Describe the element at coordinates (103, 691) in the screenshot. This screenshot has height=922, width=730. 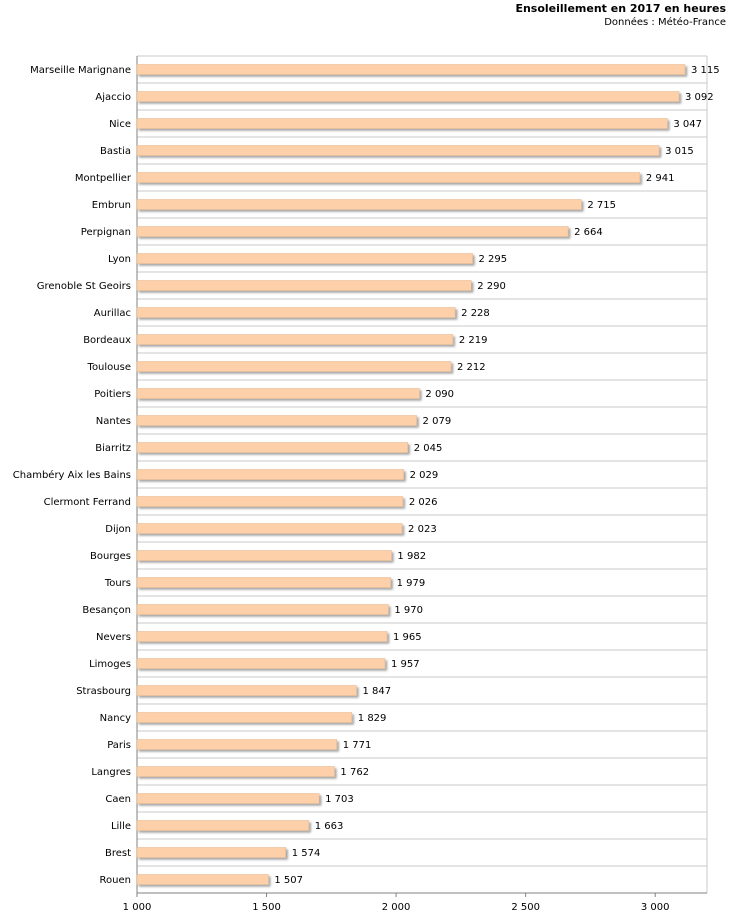
I see `category-label: Strasbourg` at that location.